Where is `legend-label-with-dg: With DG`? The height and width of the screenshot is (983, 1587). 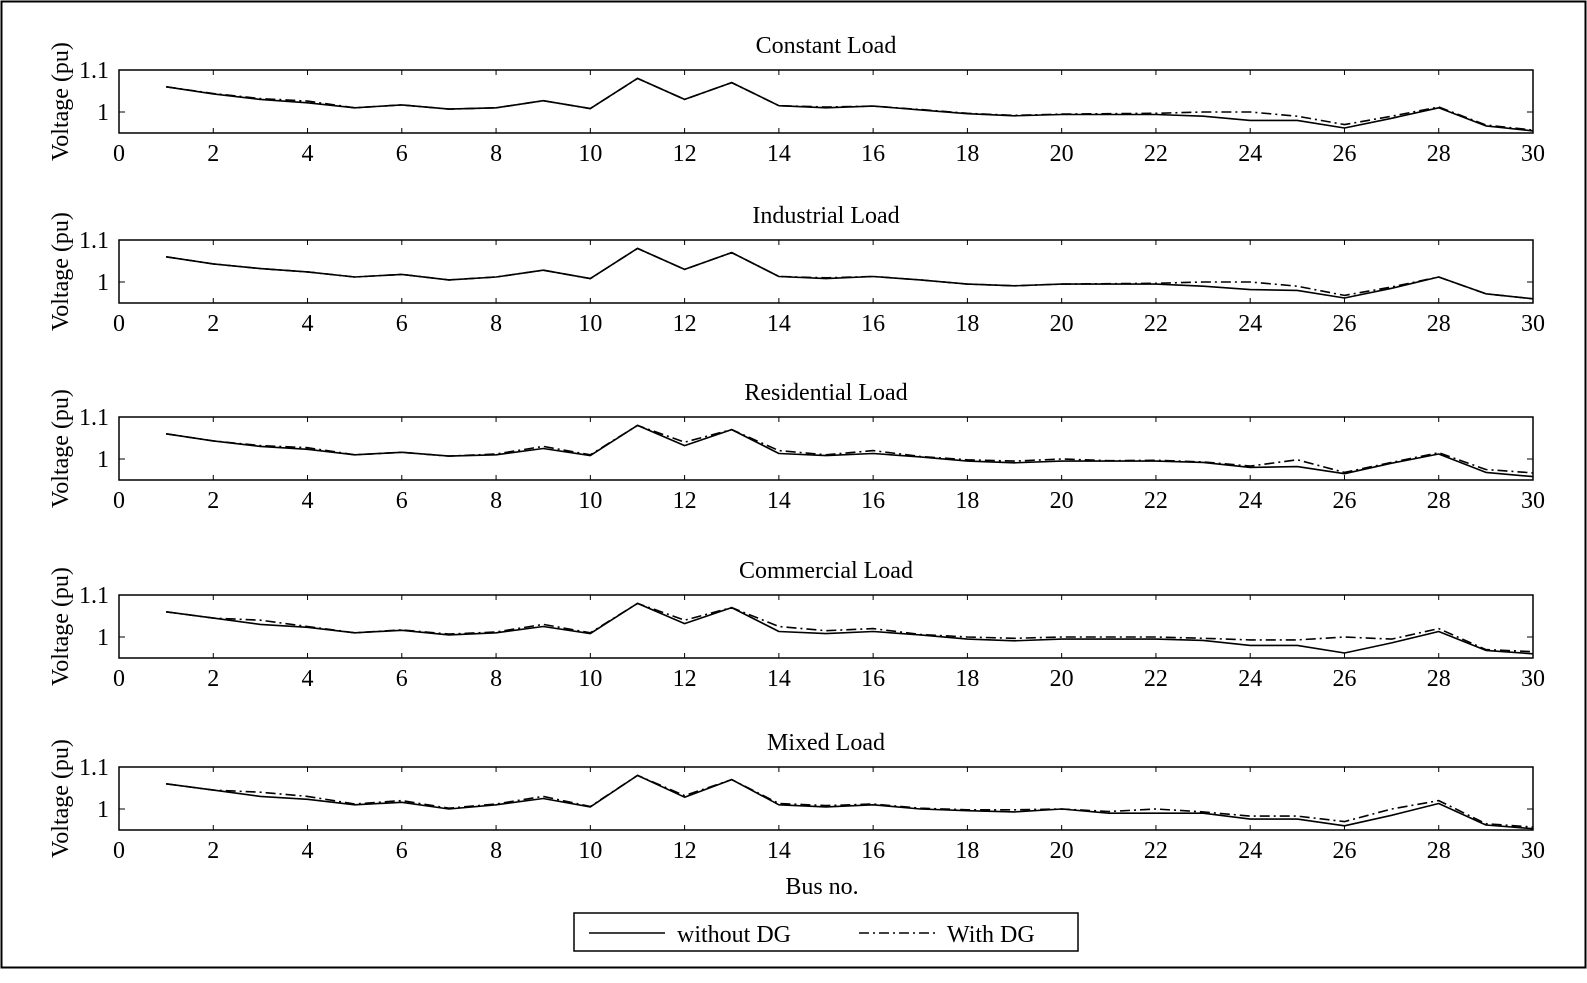 legend-label-with-dg: With DG is located at coordinates (991, 935).